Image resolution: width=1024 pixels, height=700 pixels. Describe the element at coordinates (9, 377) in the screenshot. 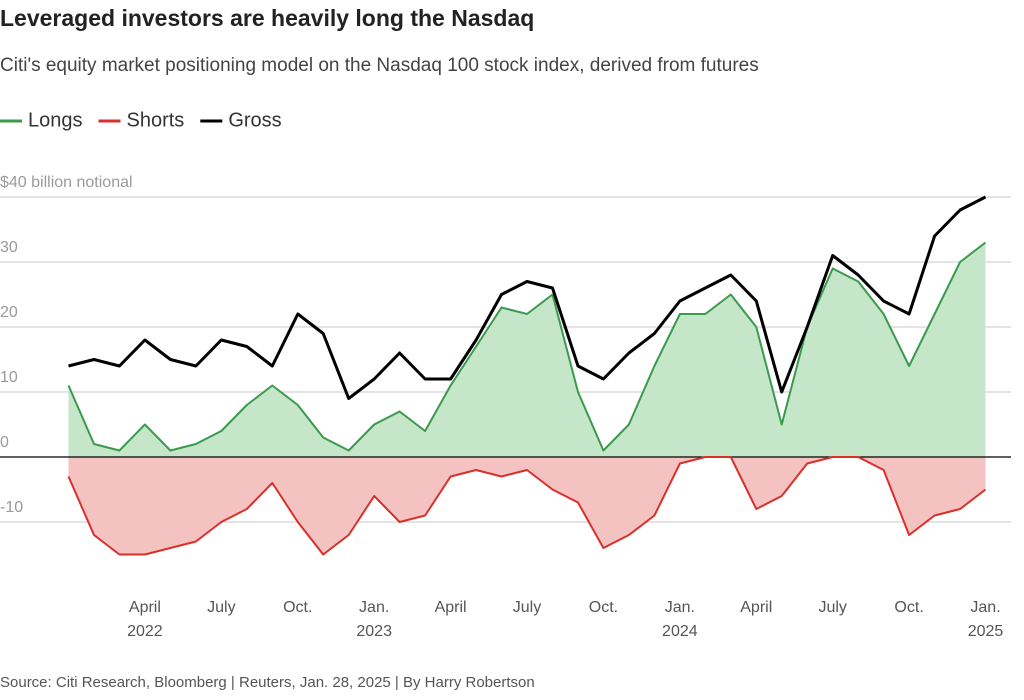

I see `y-tick-label: 10` at that location.